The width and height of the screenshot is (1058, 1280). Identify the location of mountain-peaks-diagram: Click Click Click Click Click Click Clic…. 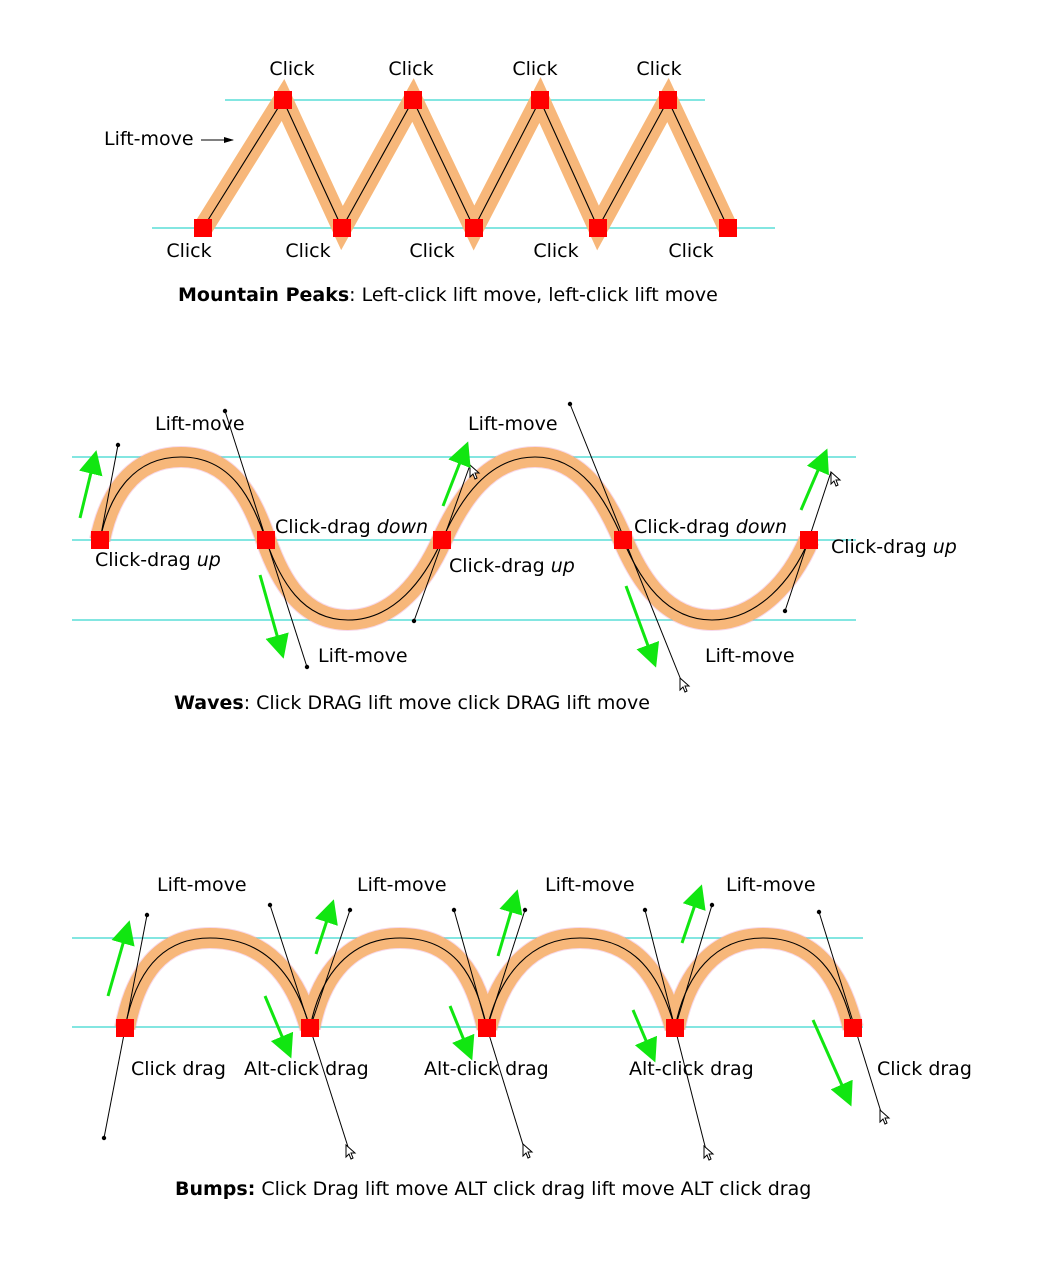
(439, 182).